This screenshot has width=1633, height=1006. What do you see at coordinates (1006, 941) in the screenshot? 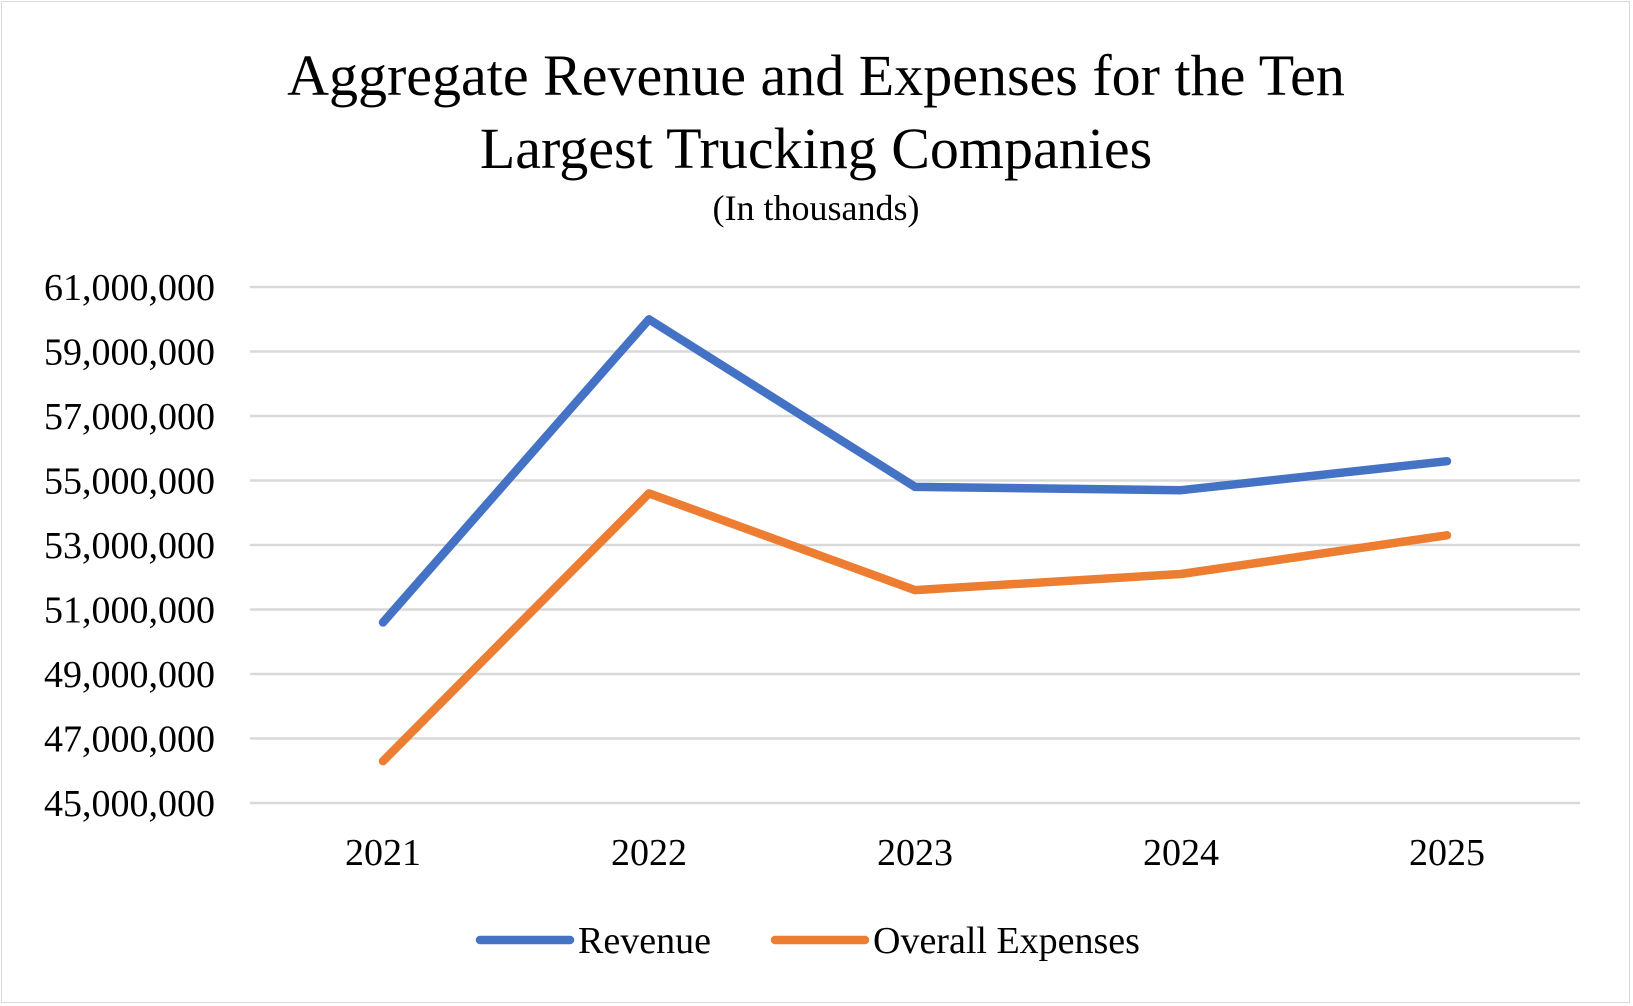
I see `legend-label: Overall Expenses` at bounding box center [1006, 941].